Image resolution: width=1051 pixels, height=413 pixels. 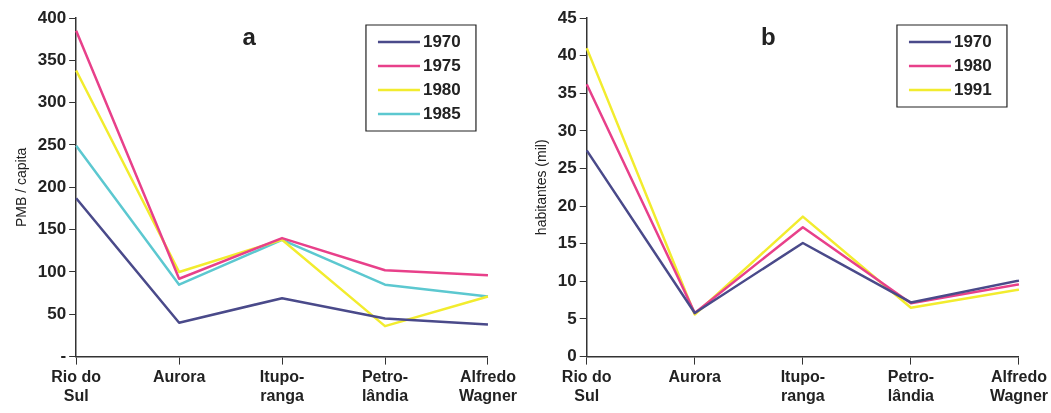 I want to click on y-tick-label: 35, so click(x=567, y=92).